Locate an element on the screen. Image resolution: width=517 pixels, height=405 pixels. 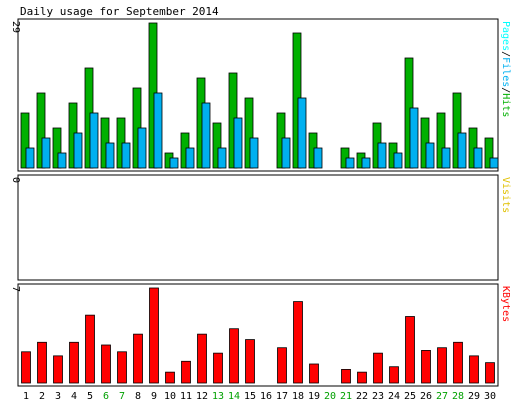
ytick-label-kbytes: 7 is located at coordinates (15, 289).